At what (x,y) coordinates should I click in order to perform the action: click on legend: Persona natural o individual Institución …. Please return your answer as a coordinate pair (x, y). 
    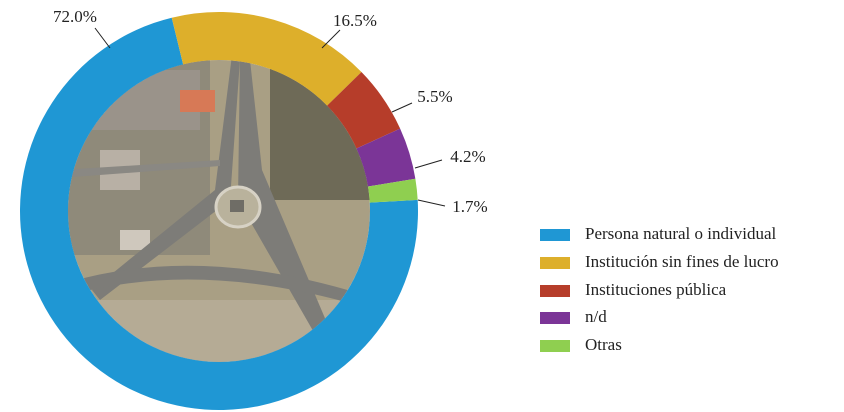
    Looking at the image, I should click on (659, 289).